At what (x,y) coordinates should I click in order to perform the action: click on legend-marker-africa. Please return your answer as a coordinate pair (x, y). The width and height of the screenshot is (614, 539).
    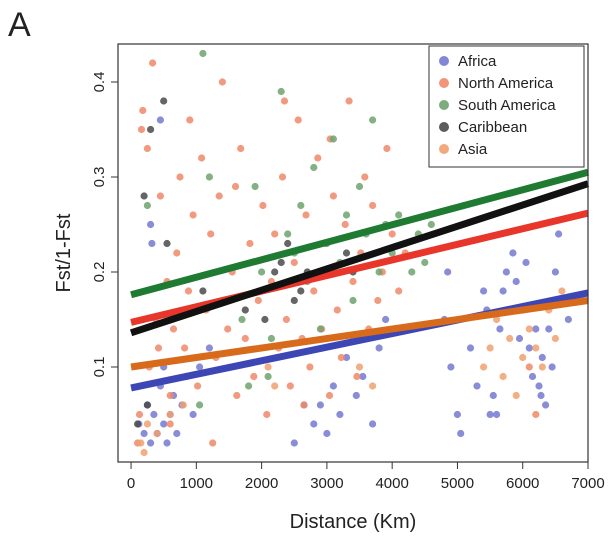
    Looking at the image, I should click on (444, 61).